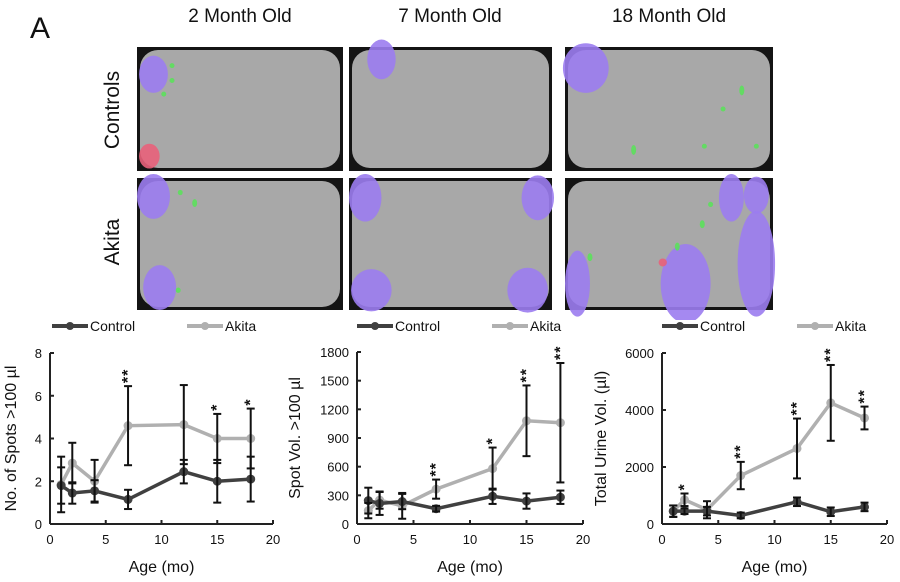  I want to click on y-tick-label: 4000, so click(639, 410).